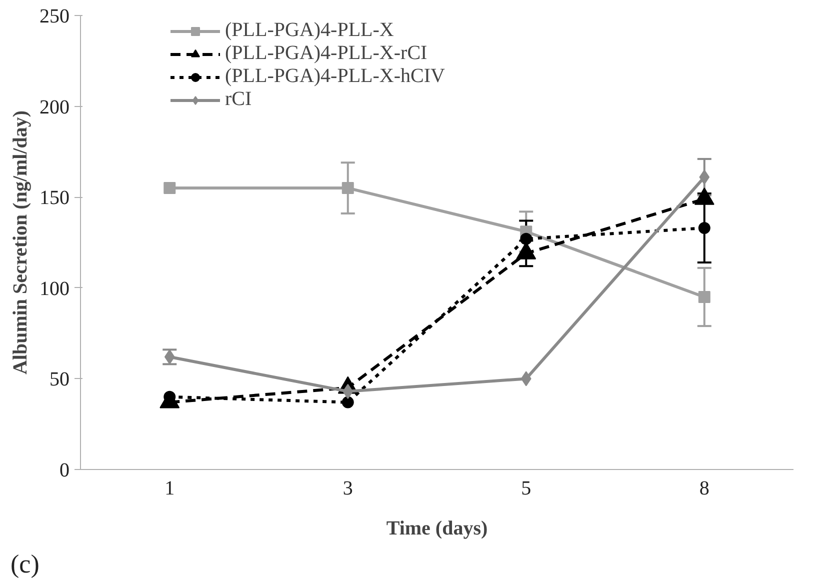  What do you see at coordinates (55, 17) in the screenshot?
I see `y-tick-label: 250` at bounding box center [55, 17].